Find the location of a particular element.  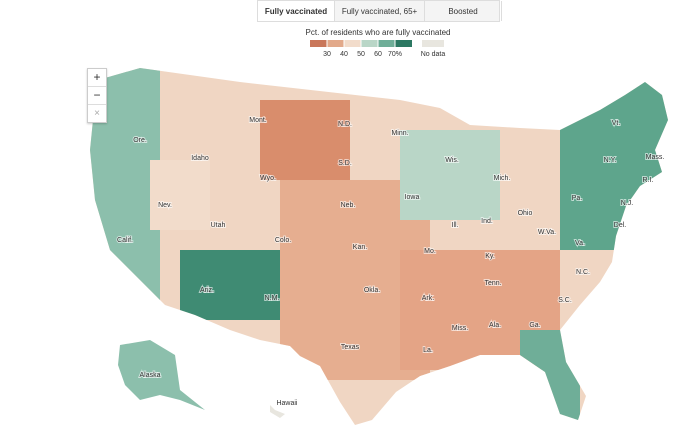

state-label: Texas is located at coordinates (350, 347).